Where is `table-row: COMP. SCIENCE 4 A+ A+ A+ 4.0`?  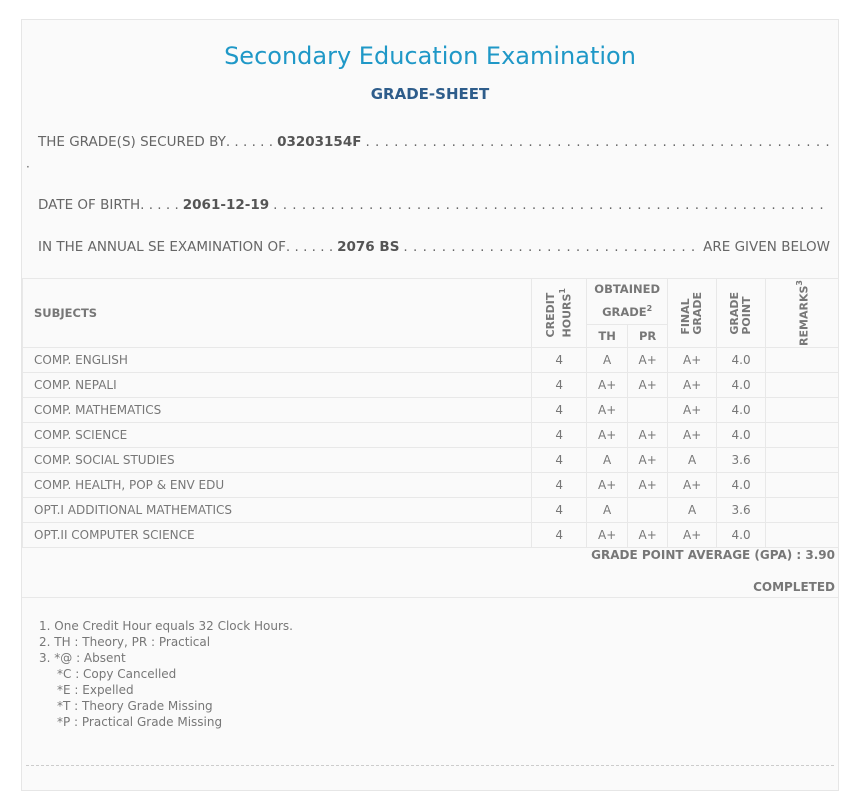
table-row: COMP. SCIENCE 4 A+ A+ A+ 4.0 is located at coordinates (430, 434).